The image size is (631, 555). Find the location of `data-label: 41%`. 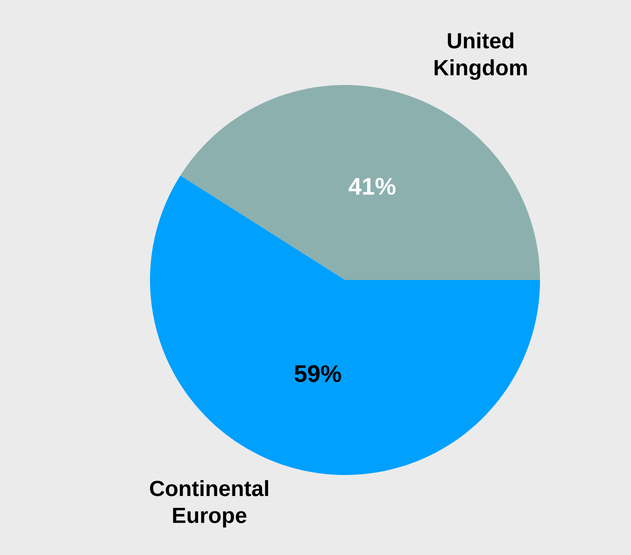

data-label: 41% is located at coordinates (372, 186).